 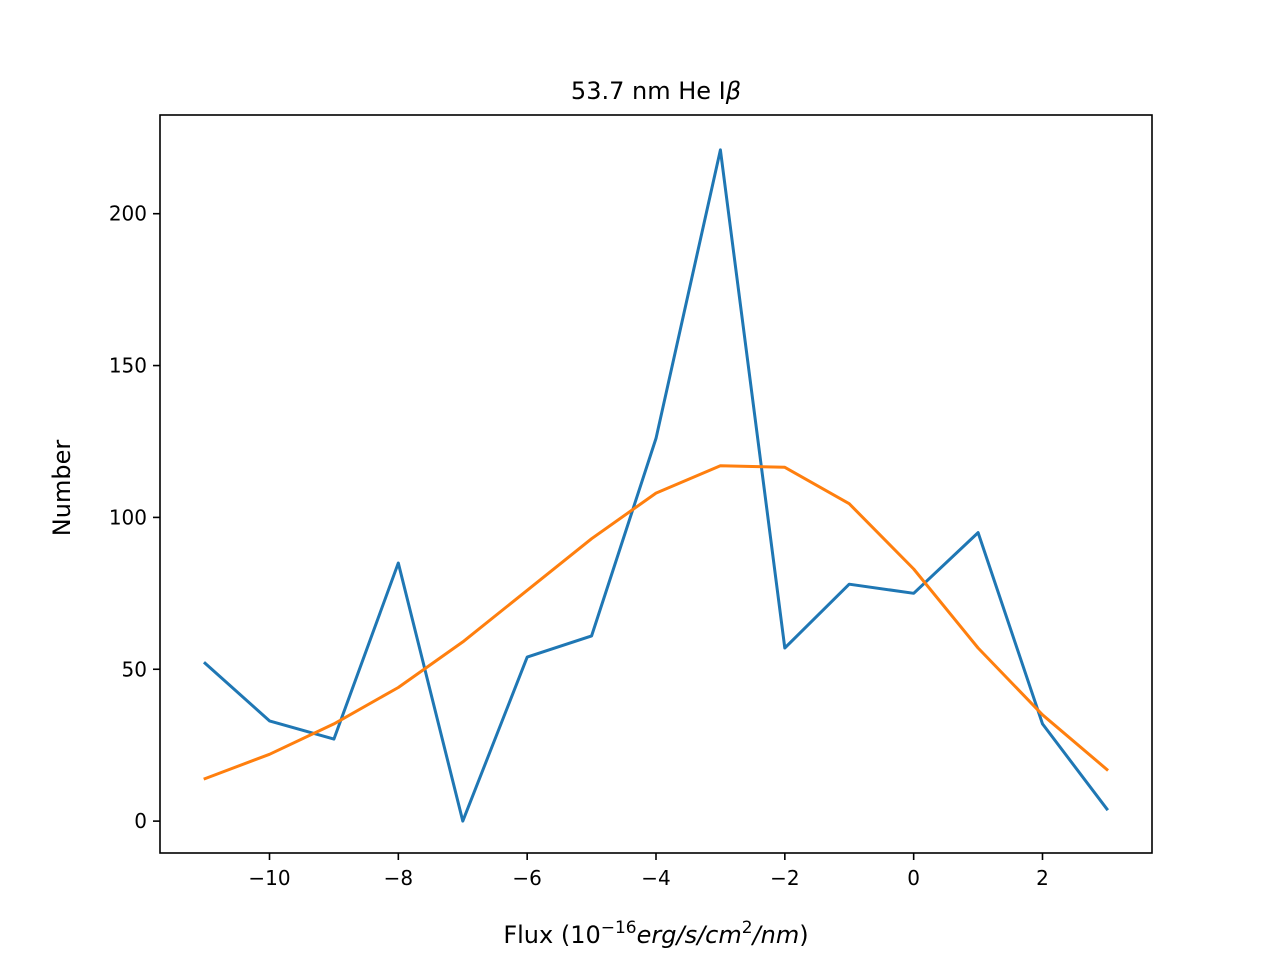 I want to click on y-tick-label: 100, so click(x=128, y=517).